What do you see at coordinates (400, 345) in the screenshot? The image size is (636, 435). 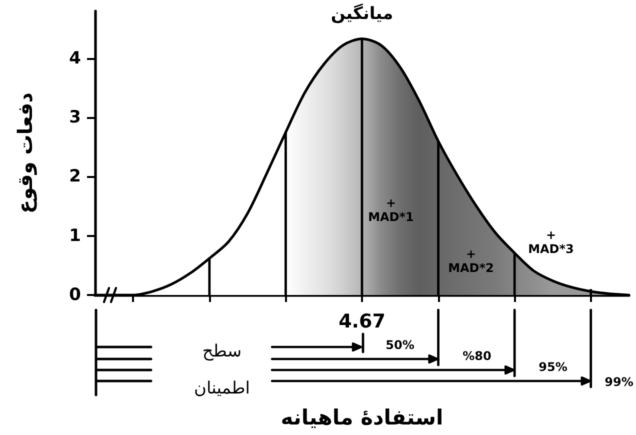 I see `text: 50%` at bounding box center [400, 345].